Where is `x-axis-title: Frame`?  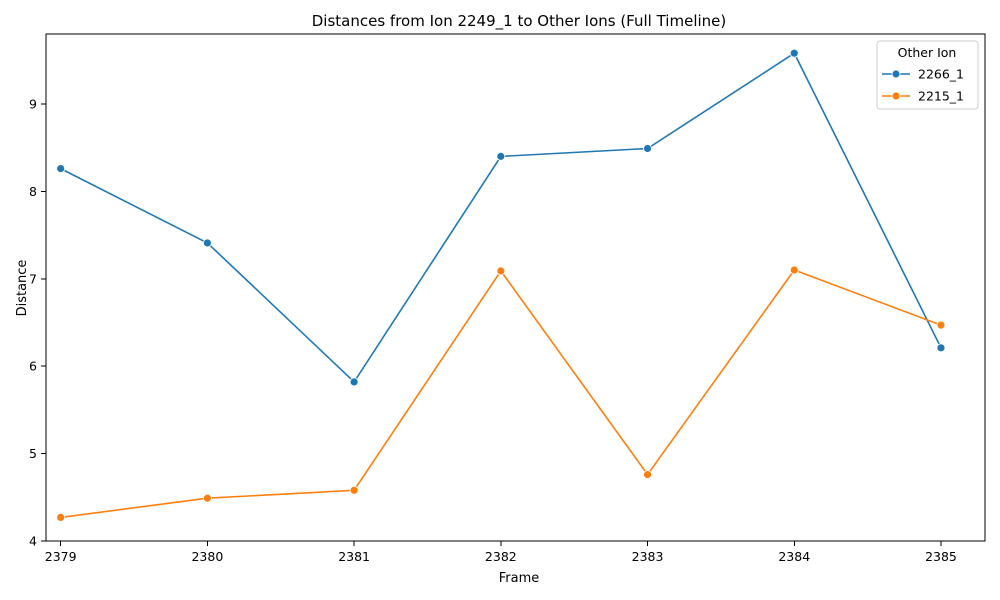 x-axis-title: Frame is located at coordinates (519, 578).